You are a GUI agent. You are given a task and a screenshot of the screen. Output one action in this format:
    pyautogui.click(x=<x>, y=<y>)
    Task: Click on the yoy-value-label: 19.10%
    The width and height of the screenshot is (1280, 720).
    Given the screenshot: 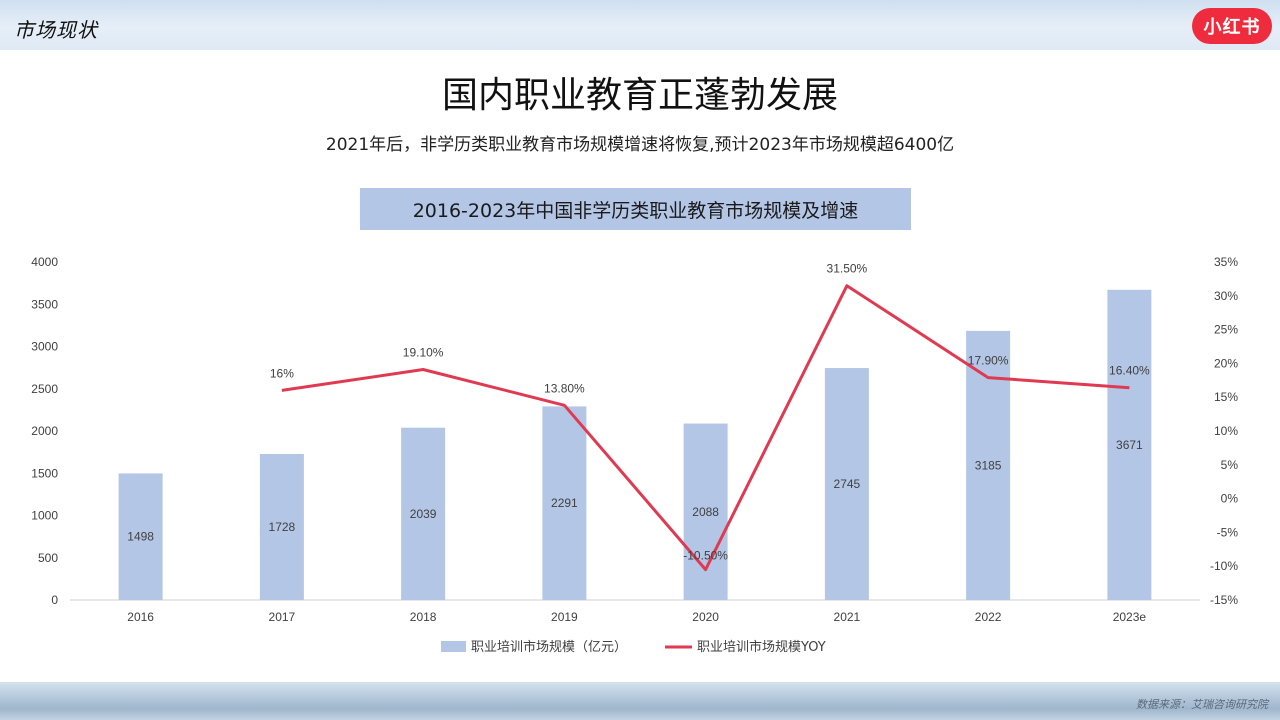 What is the action you would take?
    pyautogui.click(x=423, y=352)
    